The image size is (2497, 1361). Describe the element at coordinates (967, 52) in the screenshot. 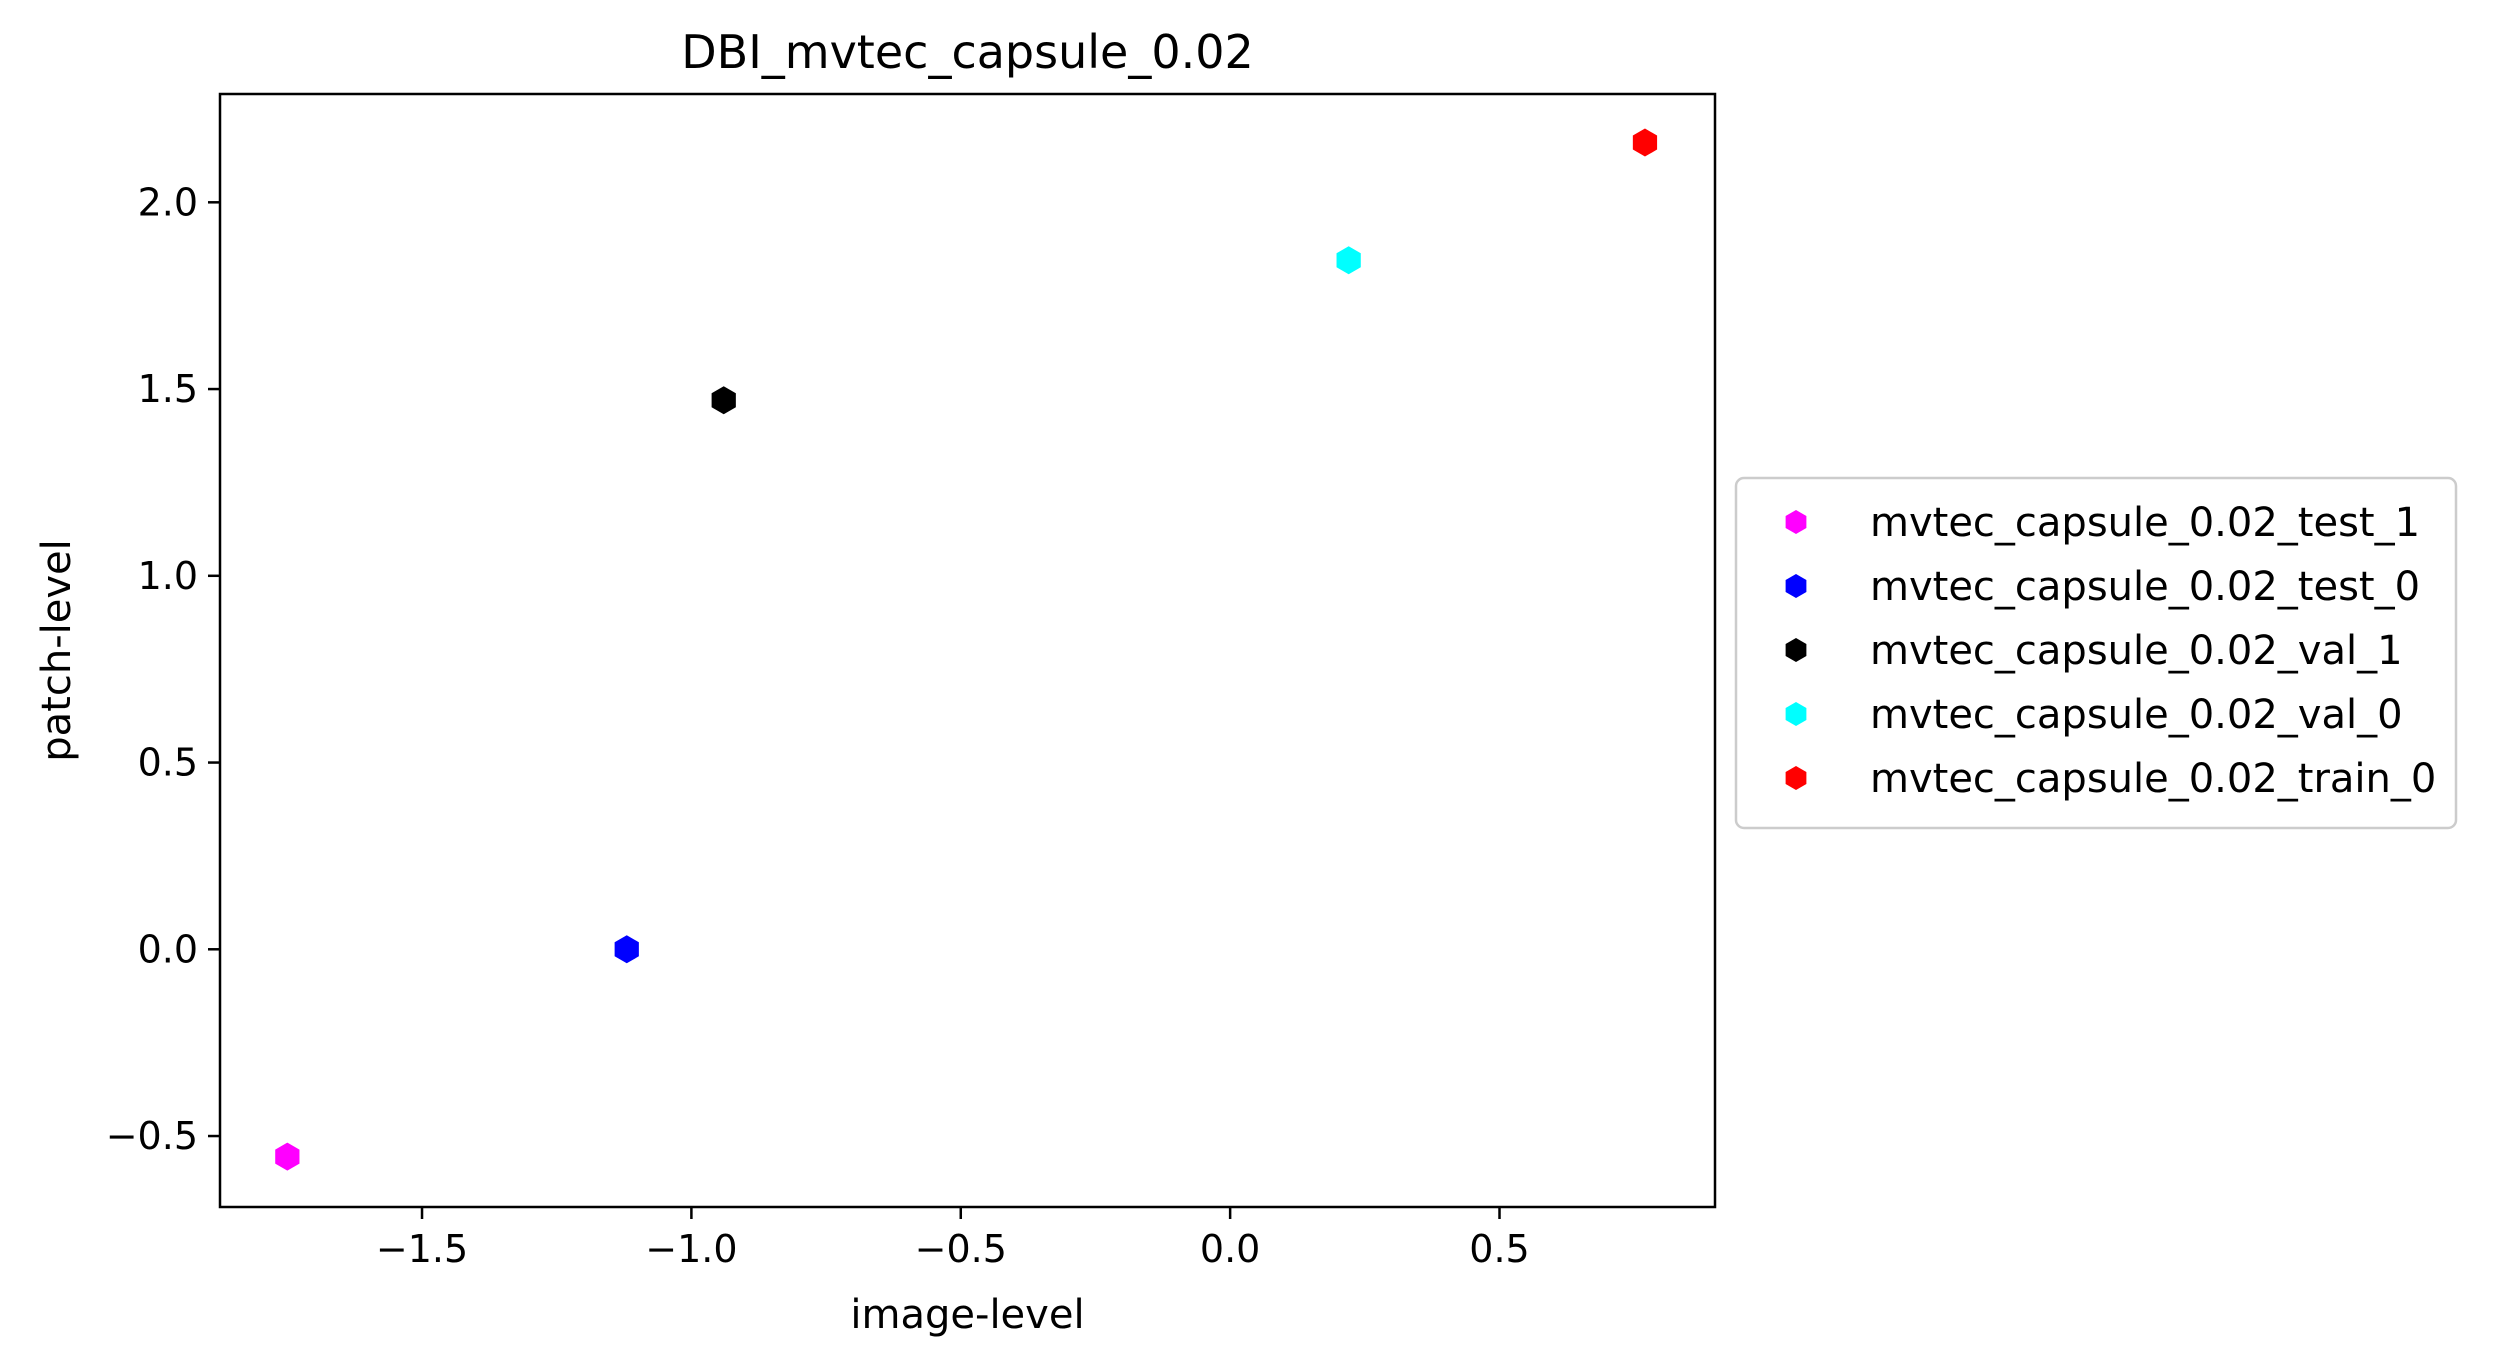

I see `chart-title: DBI_mvtec_capsule_0.02` at that location.